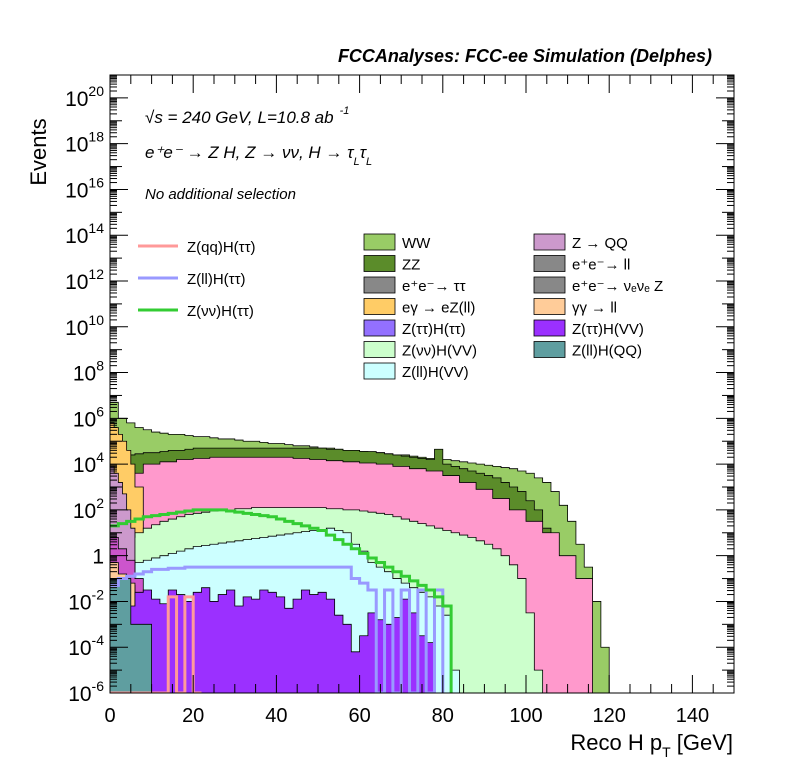 The width and height of the screenshot is (796, 772). Describe the element at coordinates (443, 716) in the screenshot. I see `x-tick-label: 80` at that location.